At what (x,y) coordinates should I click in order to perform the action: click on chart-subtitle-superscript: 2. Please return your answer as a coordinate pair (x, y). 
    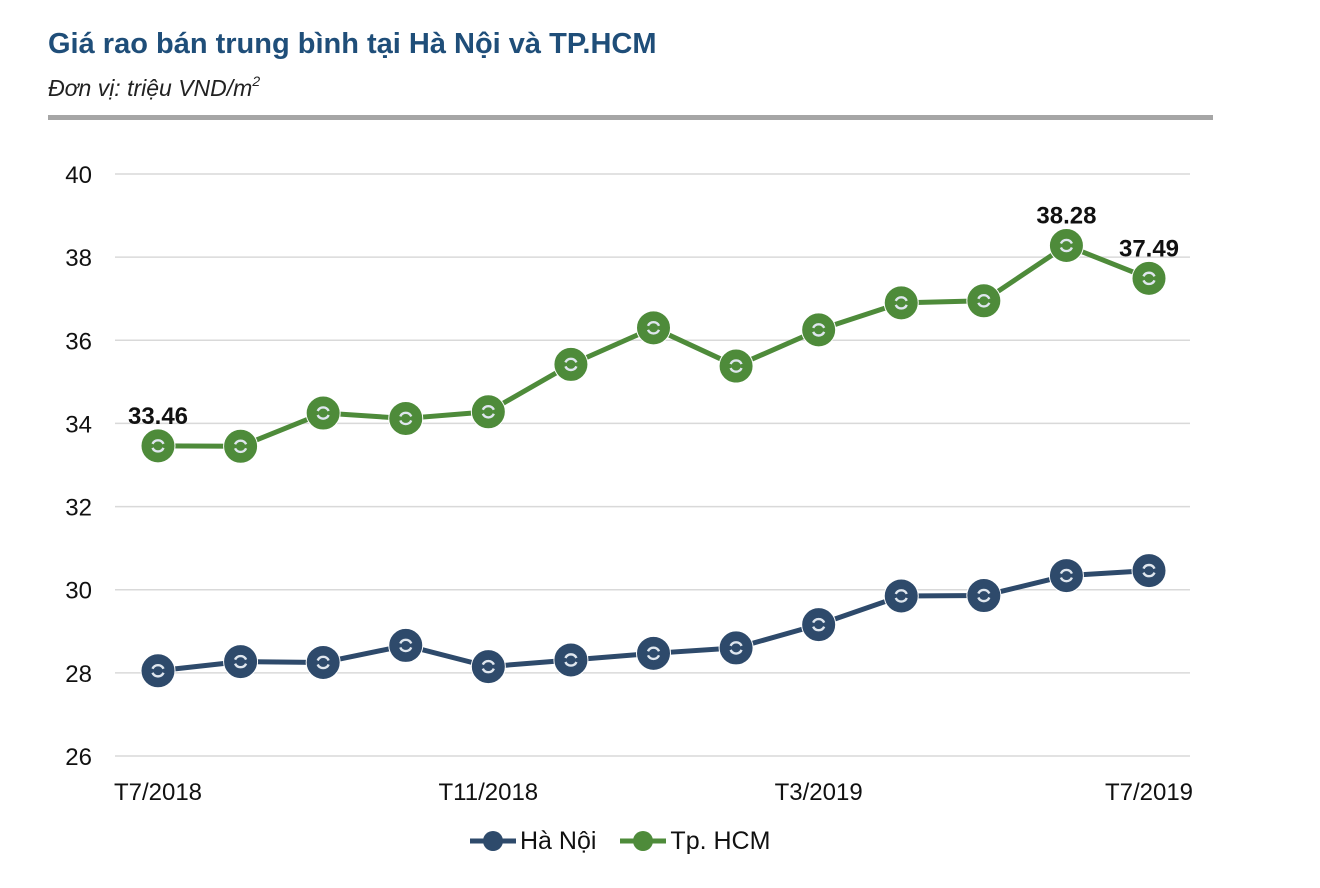
    Looking at the image, I should click on (256, 81).